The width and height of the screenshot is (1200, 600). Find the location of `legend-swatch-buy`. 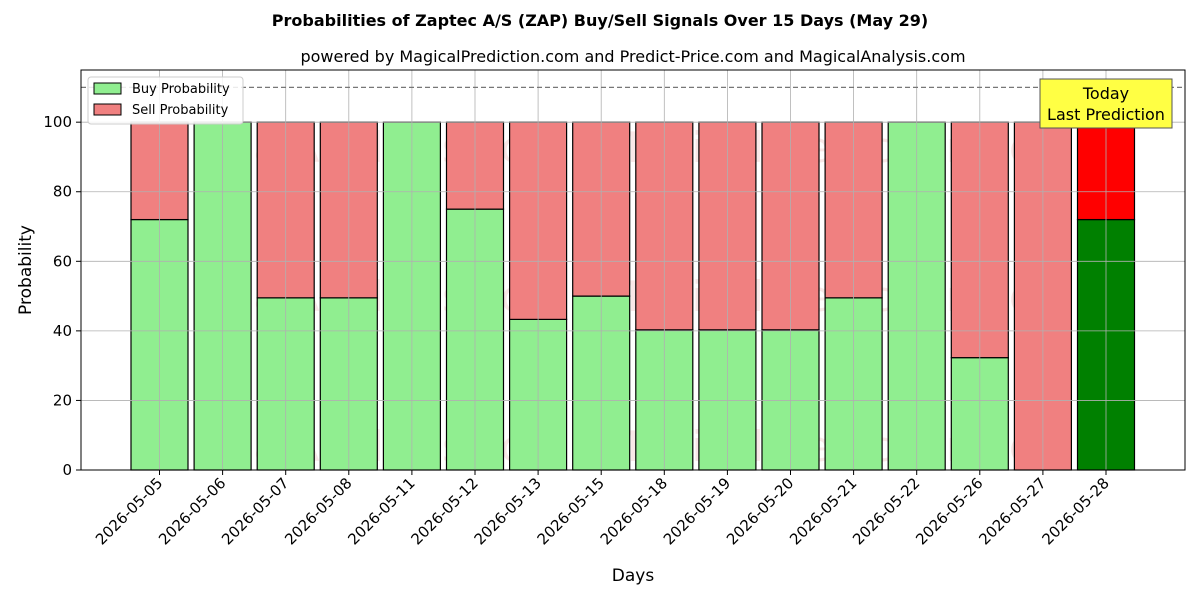

legend-swatch-buy is located at coordinates (107, 88).